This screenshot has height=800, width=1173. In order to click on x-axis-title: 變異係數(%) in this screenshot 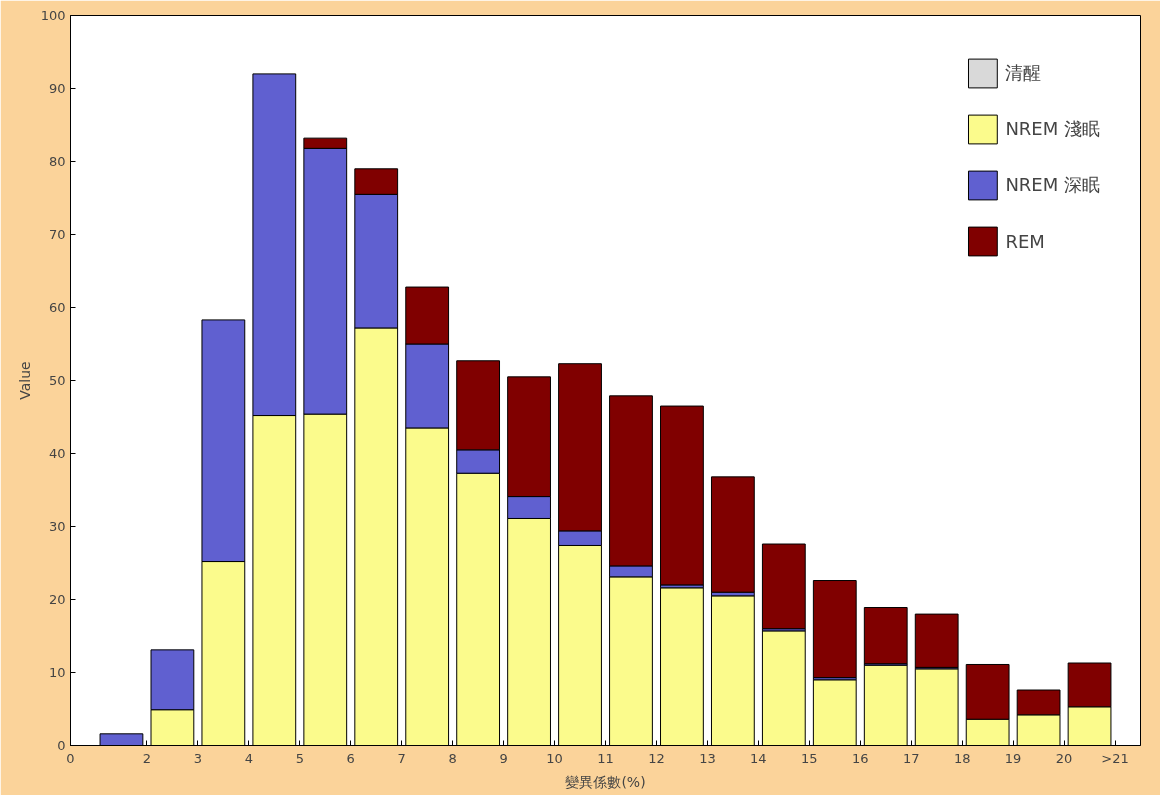, I will do `click(605, 781)`.